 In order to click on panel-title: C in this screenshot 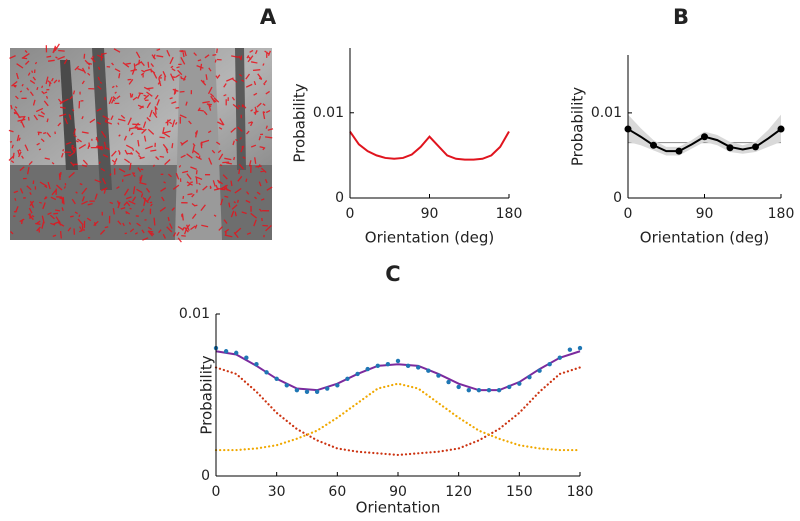, I will do `click(392, 274)`.